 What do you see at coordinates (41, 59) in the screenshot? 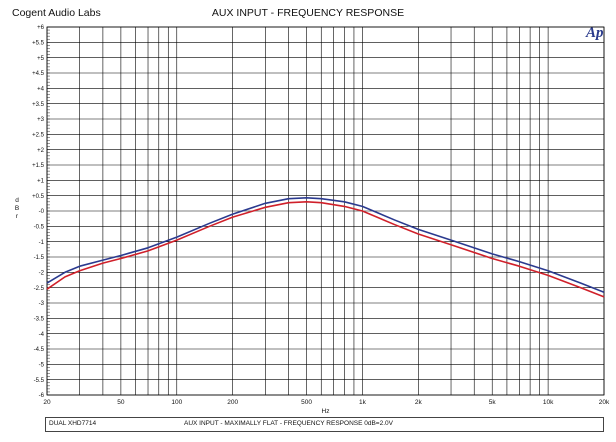
I see `y-tick-label: +5` at bounding box center [41, 59].